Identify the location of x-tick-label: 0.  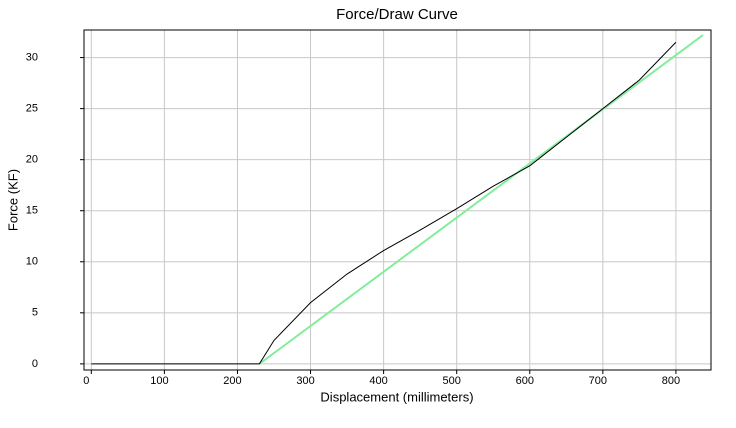
(86, 381).